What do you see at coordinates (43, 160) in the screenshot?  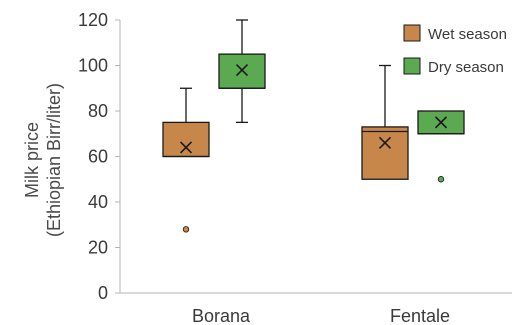 I see `y-axis-title: Milk price (Ethiopian Birr/liter)` at bounding box center [43, 160].